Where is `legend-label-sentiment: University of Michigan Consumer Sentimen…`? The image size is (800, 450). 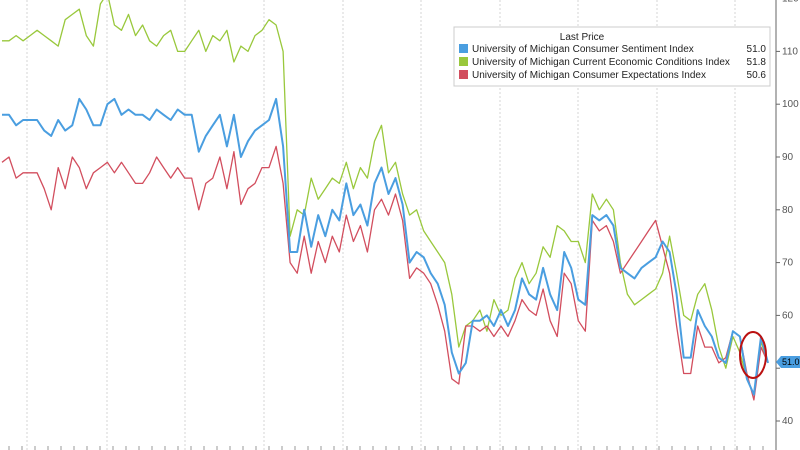 legend-label-sentiment: University of Michigan Consumer Sentimen… is located at coordinates (583, 49).